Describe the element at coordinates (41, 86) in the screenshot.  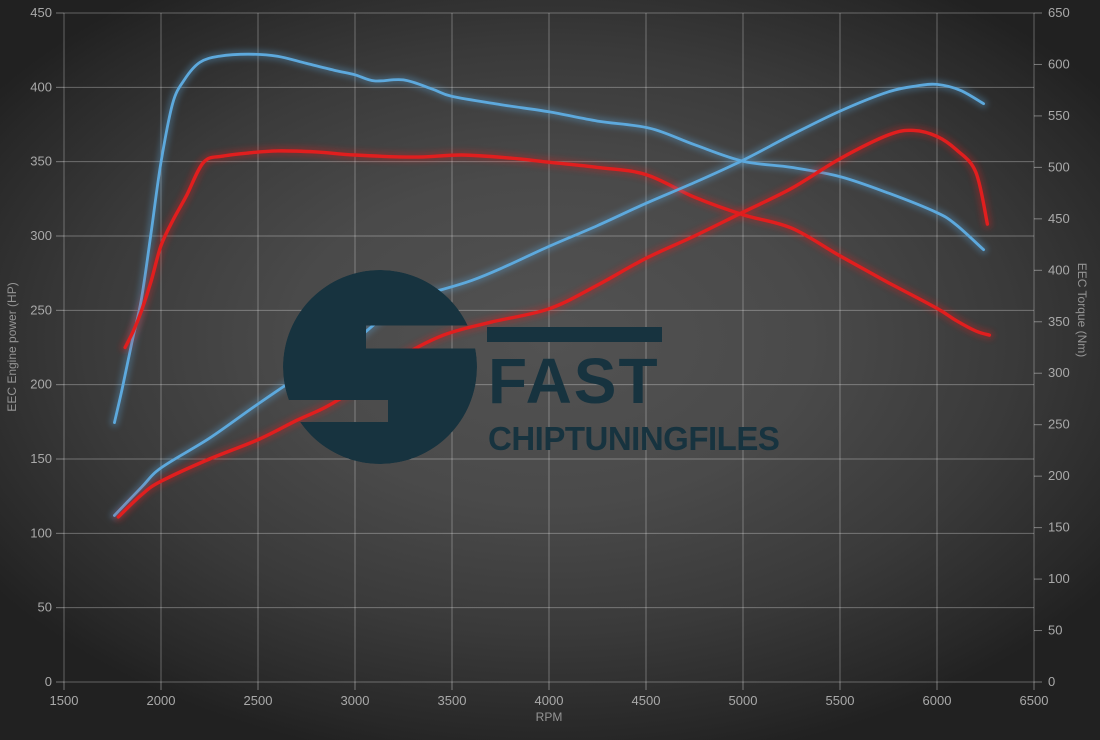
I see `y-left-tick-label: 400` at that location.